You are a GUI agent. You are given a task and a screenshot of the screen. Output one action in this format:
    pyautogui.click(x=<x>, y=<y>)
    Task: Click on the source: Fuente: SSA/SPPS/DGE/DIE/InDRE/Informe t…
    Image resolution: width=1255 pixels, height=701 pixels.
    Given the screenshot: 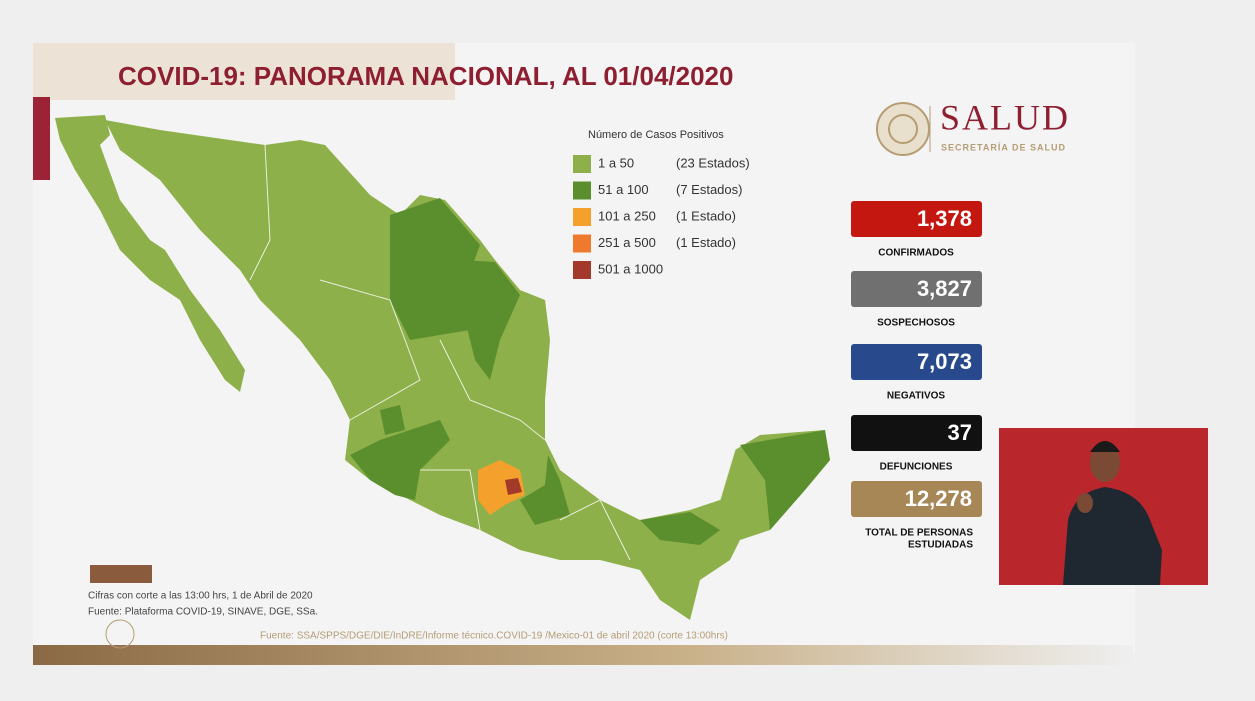 What is the action you would take?
    pyautogui.click(x=494, y=636)
    